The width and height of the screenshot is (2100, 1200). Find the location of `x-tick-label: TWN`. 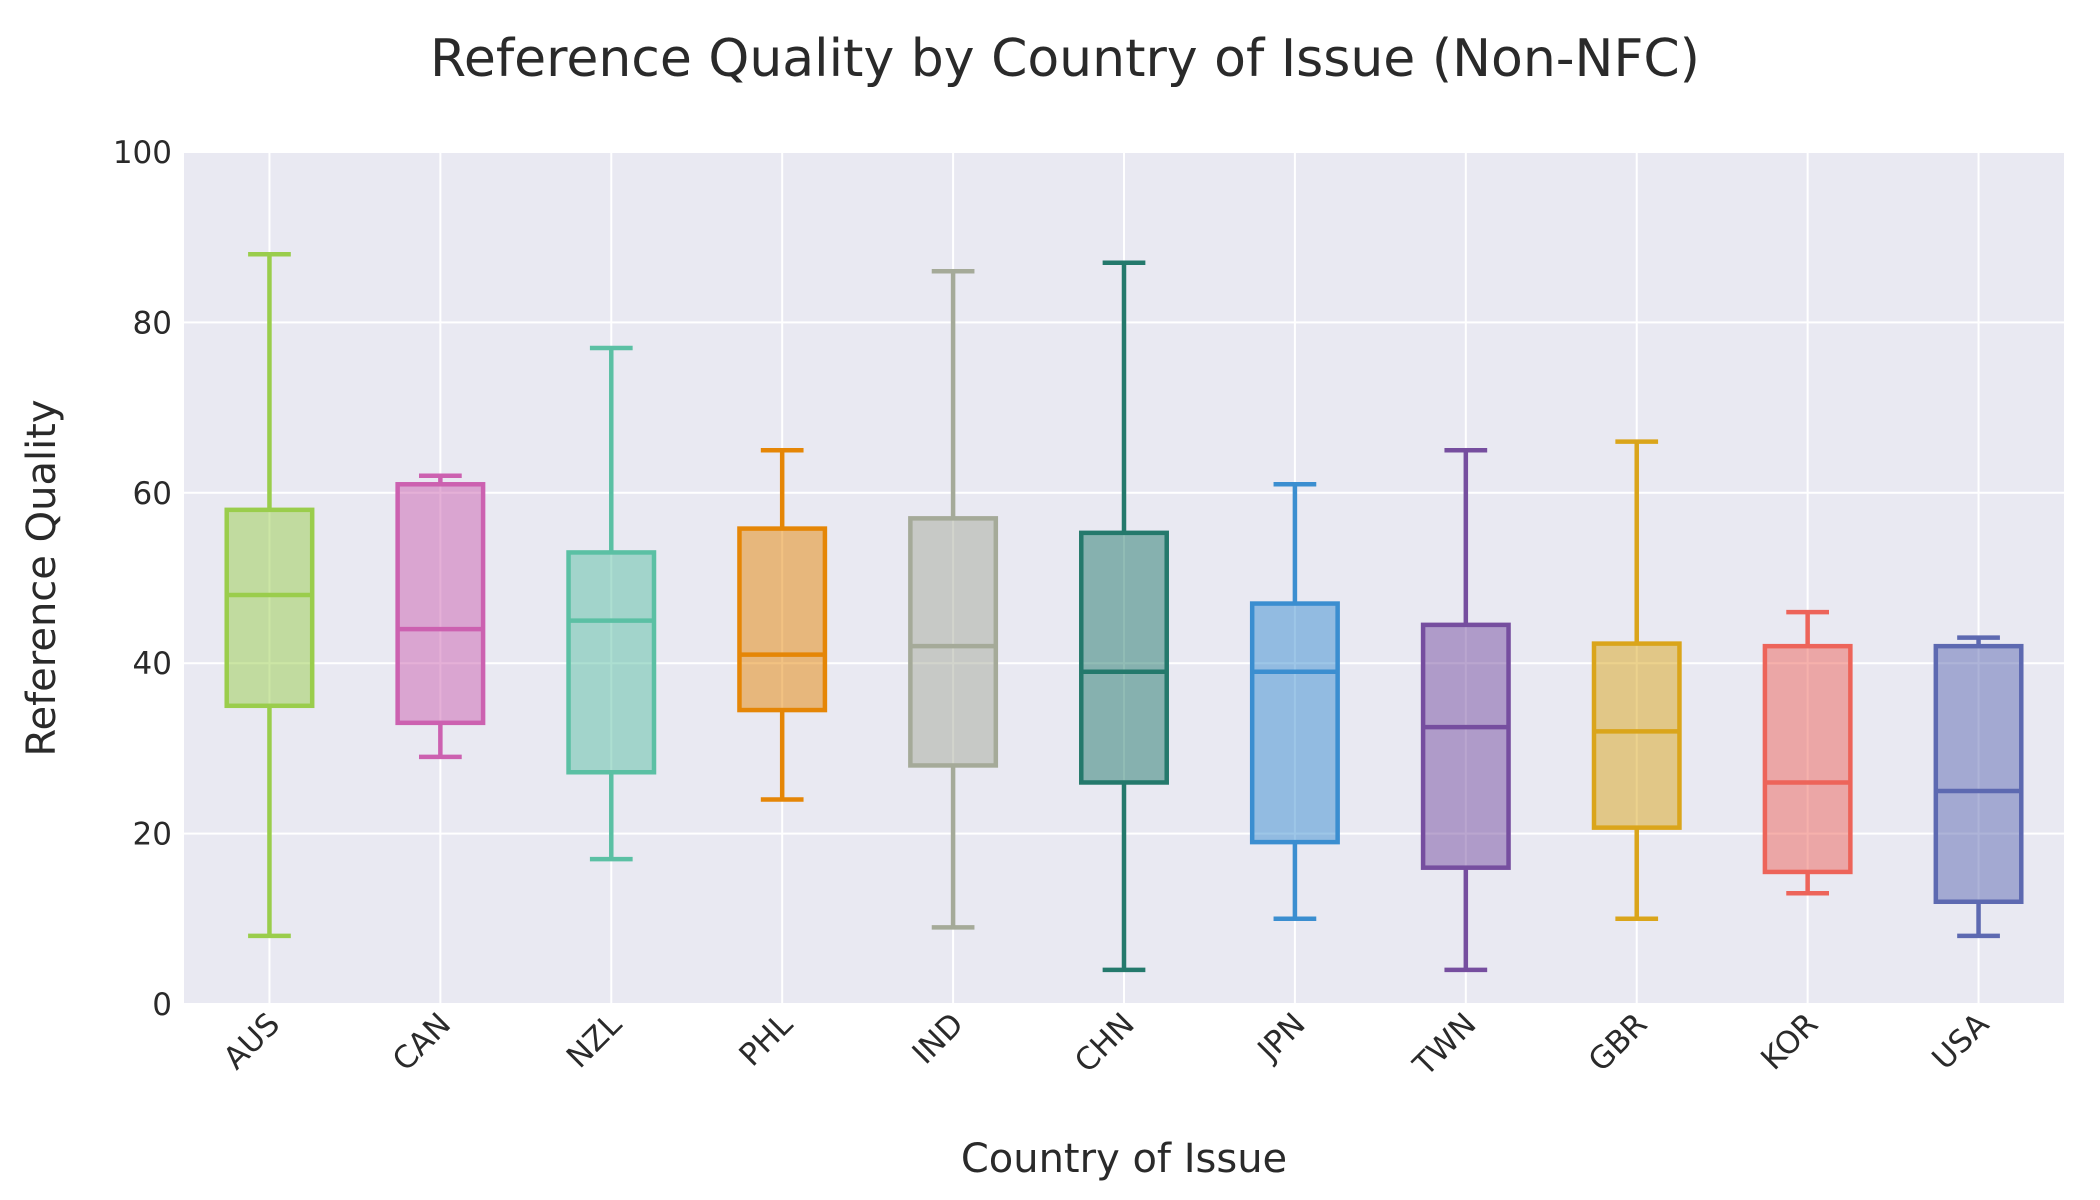

x-tick-label: TWN is located at coordinates (1445, 1045).